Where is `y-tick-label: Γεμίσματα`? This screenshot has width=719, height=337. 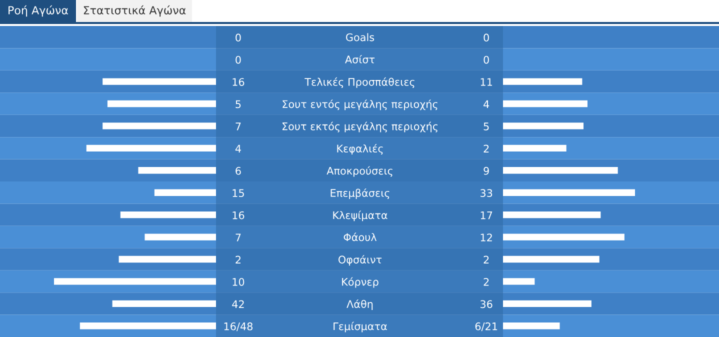 y-tick-label: Γεμίσματα is located at coordinates (360, 327).